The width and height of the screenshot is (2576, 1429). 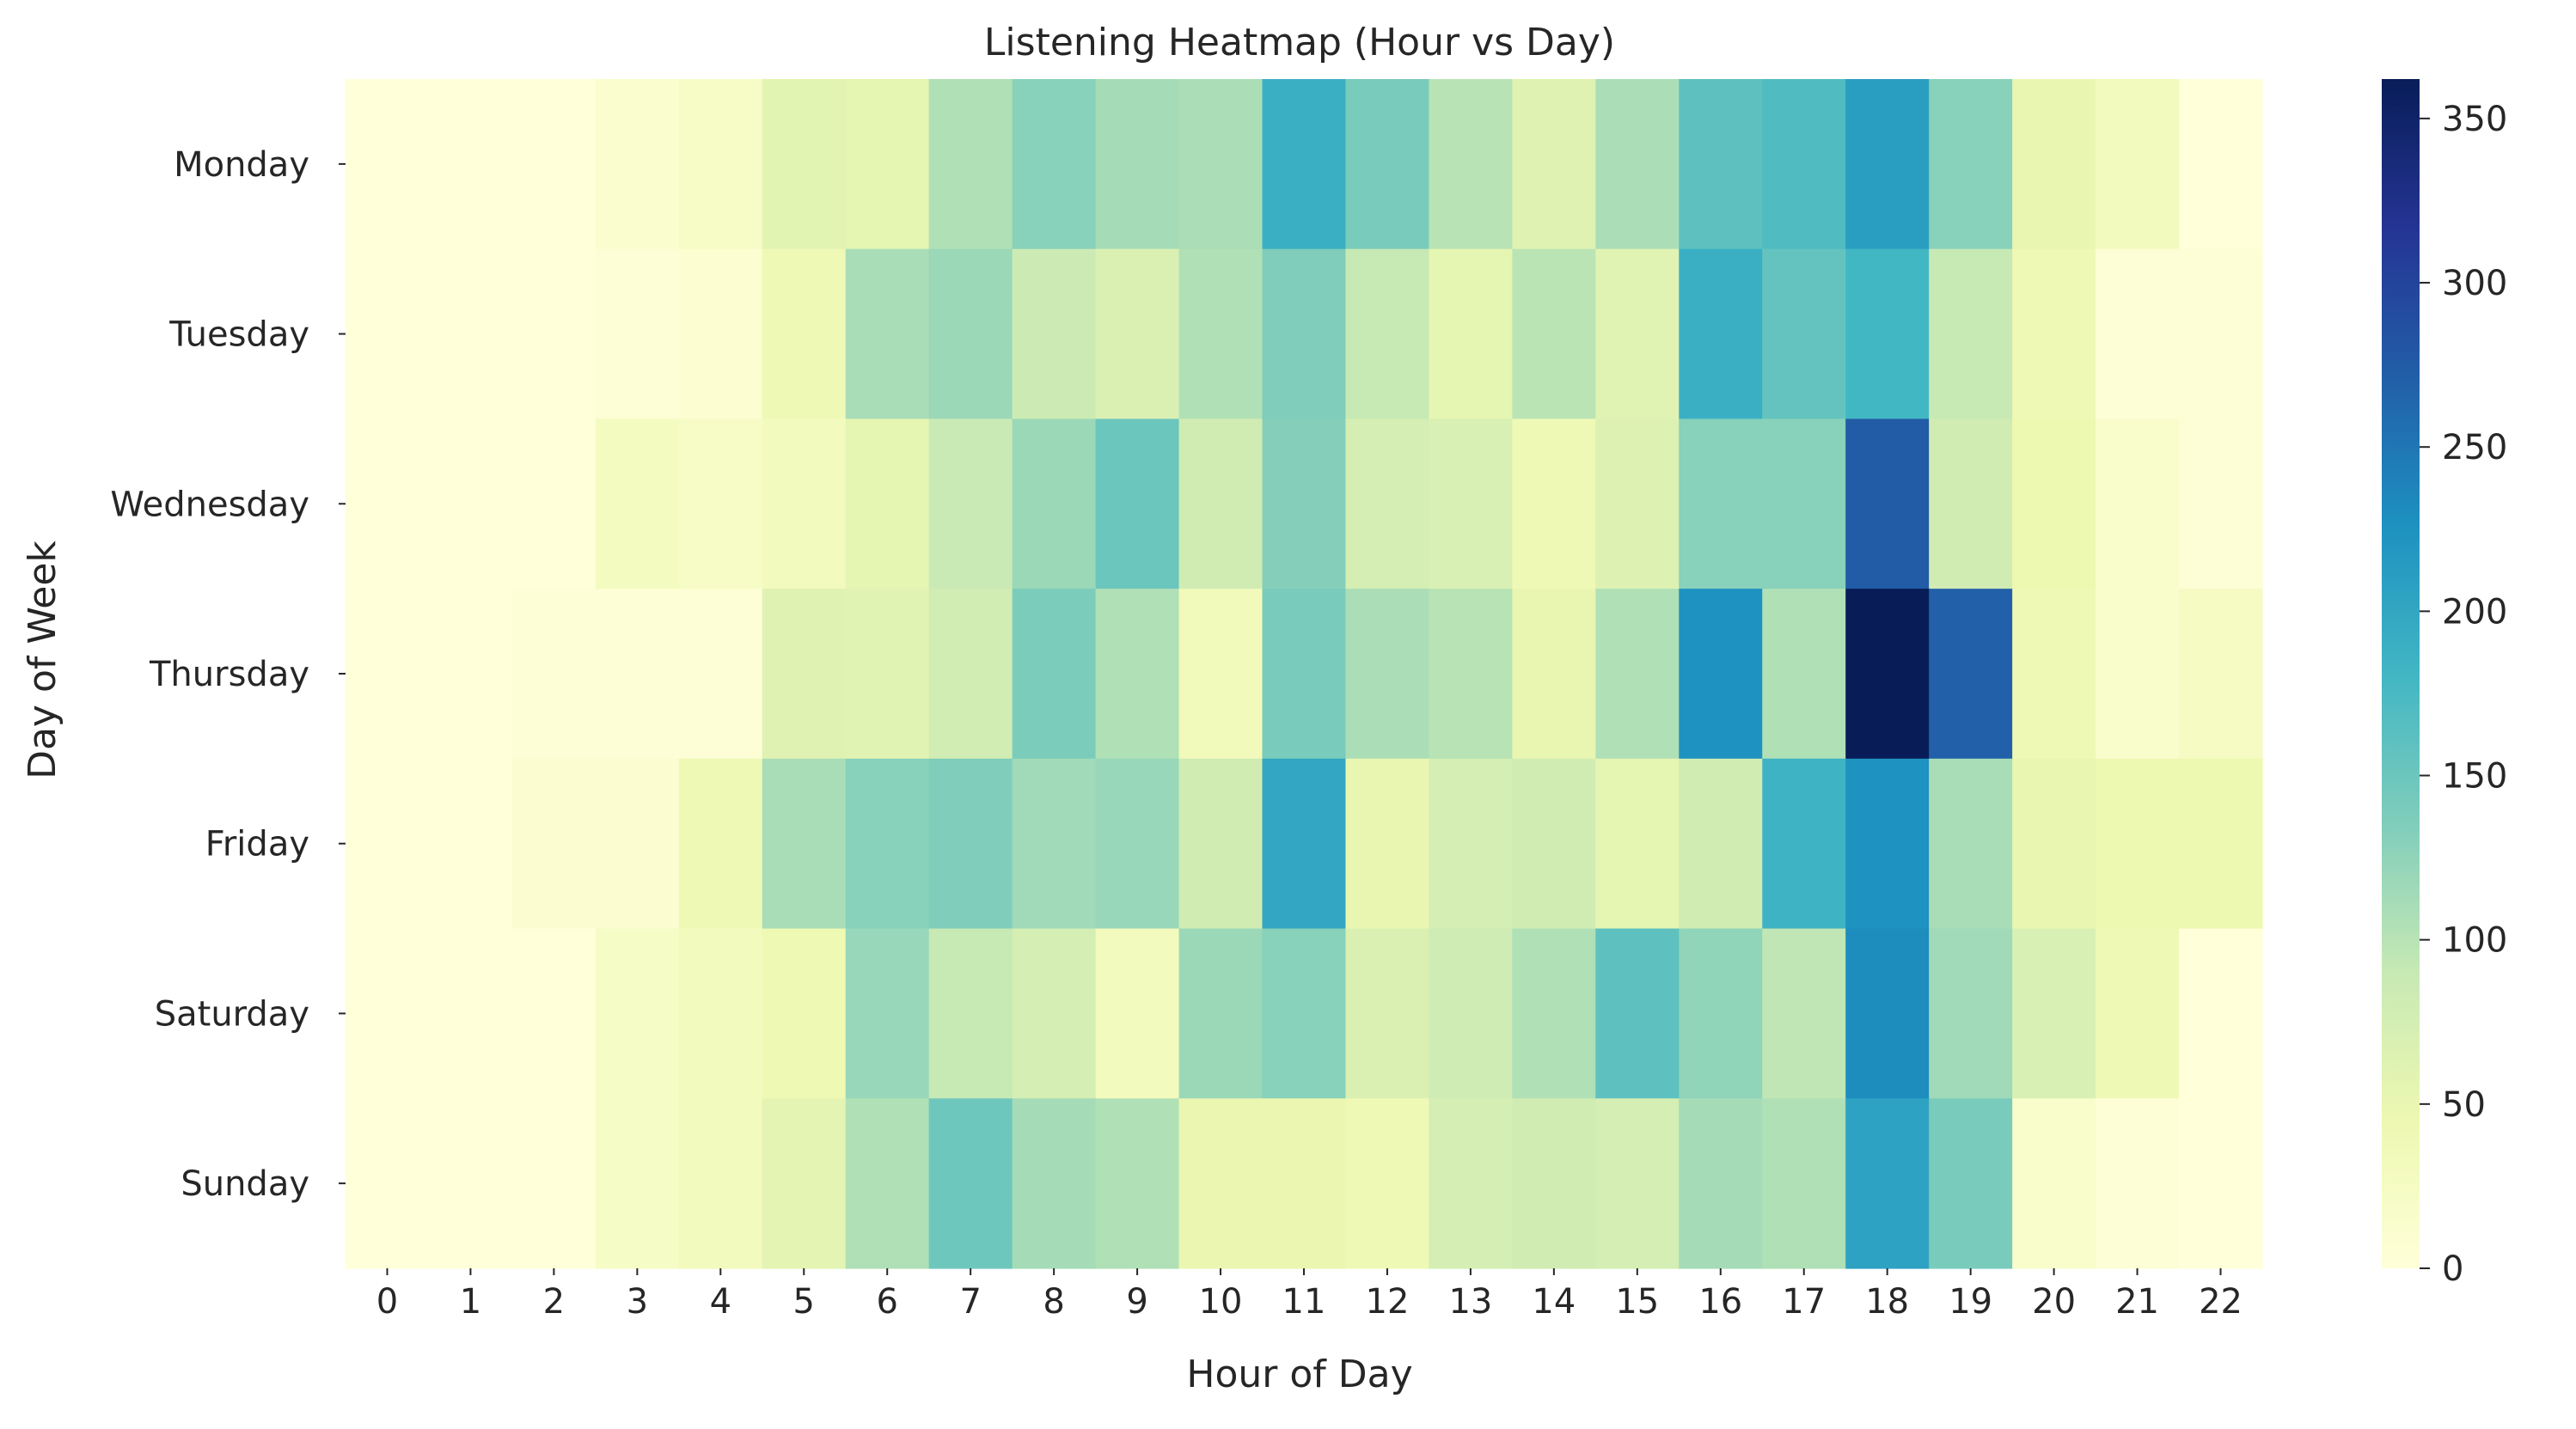 I want to click on colorbar-ticks: 0 50 100 150 200 250 300 350, so click(x=2463, y=694).